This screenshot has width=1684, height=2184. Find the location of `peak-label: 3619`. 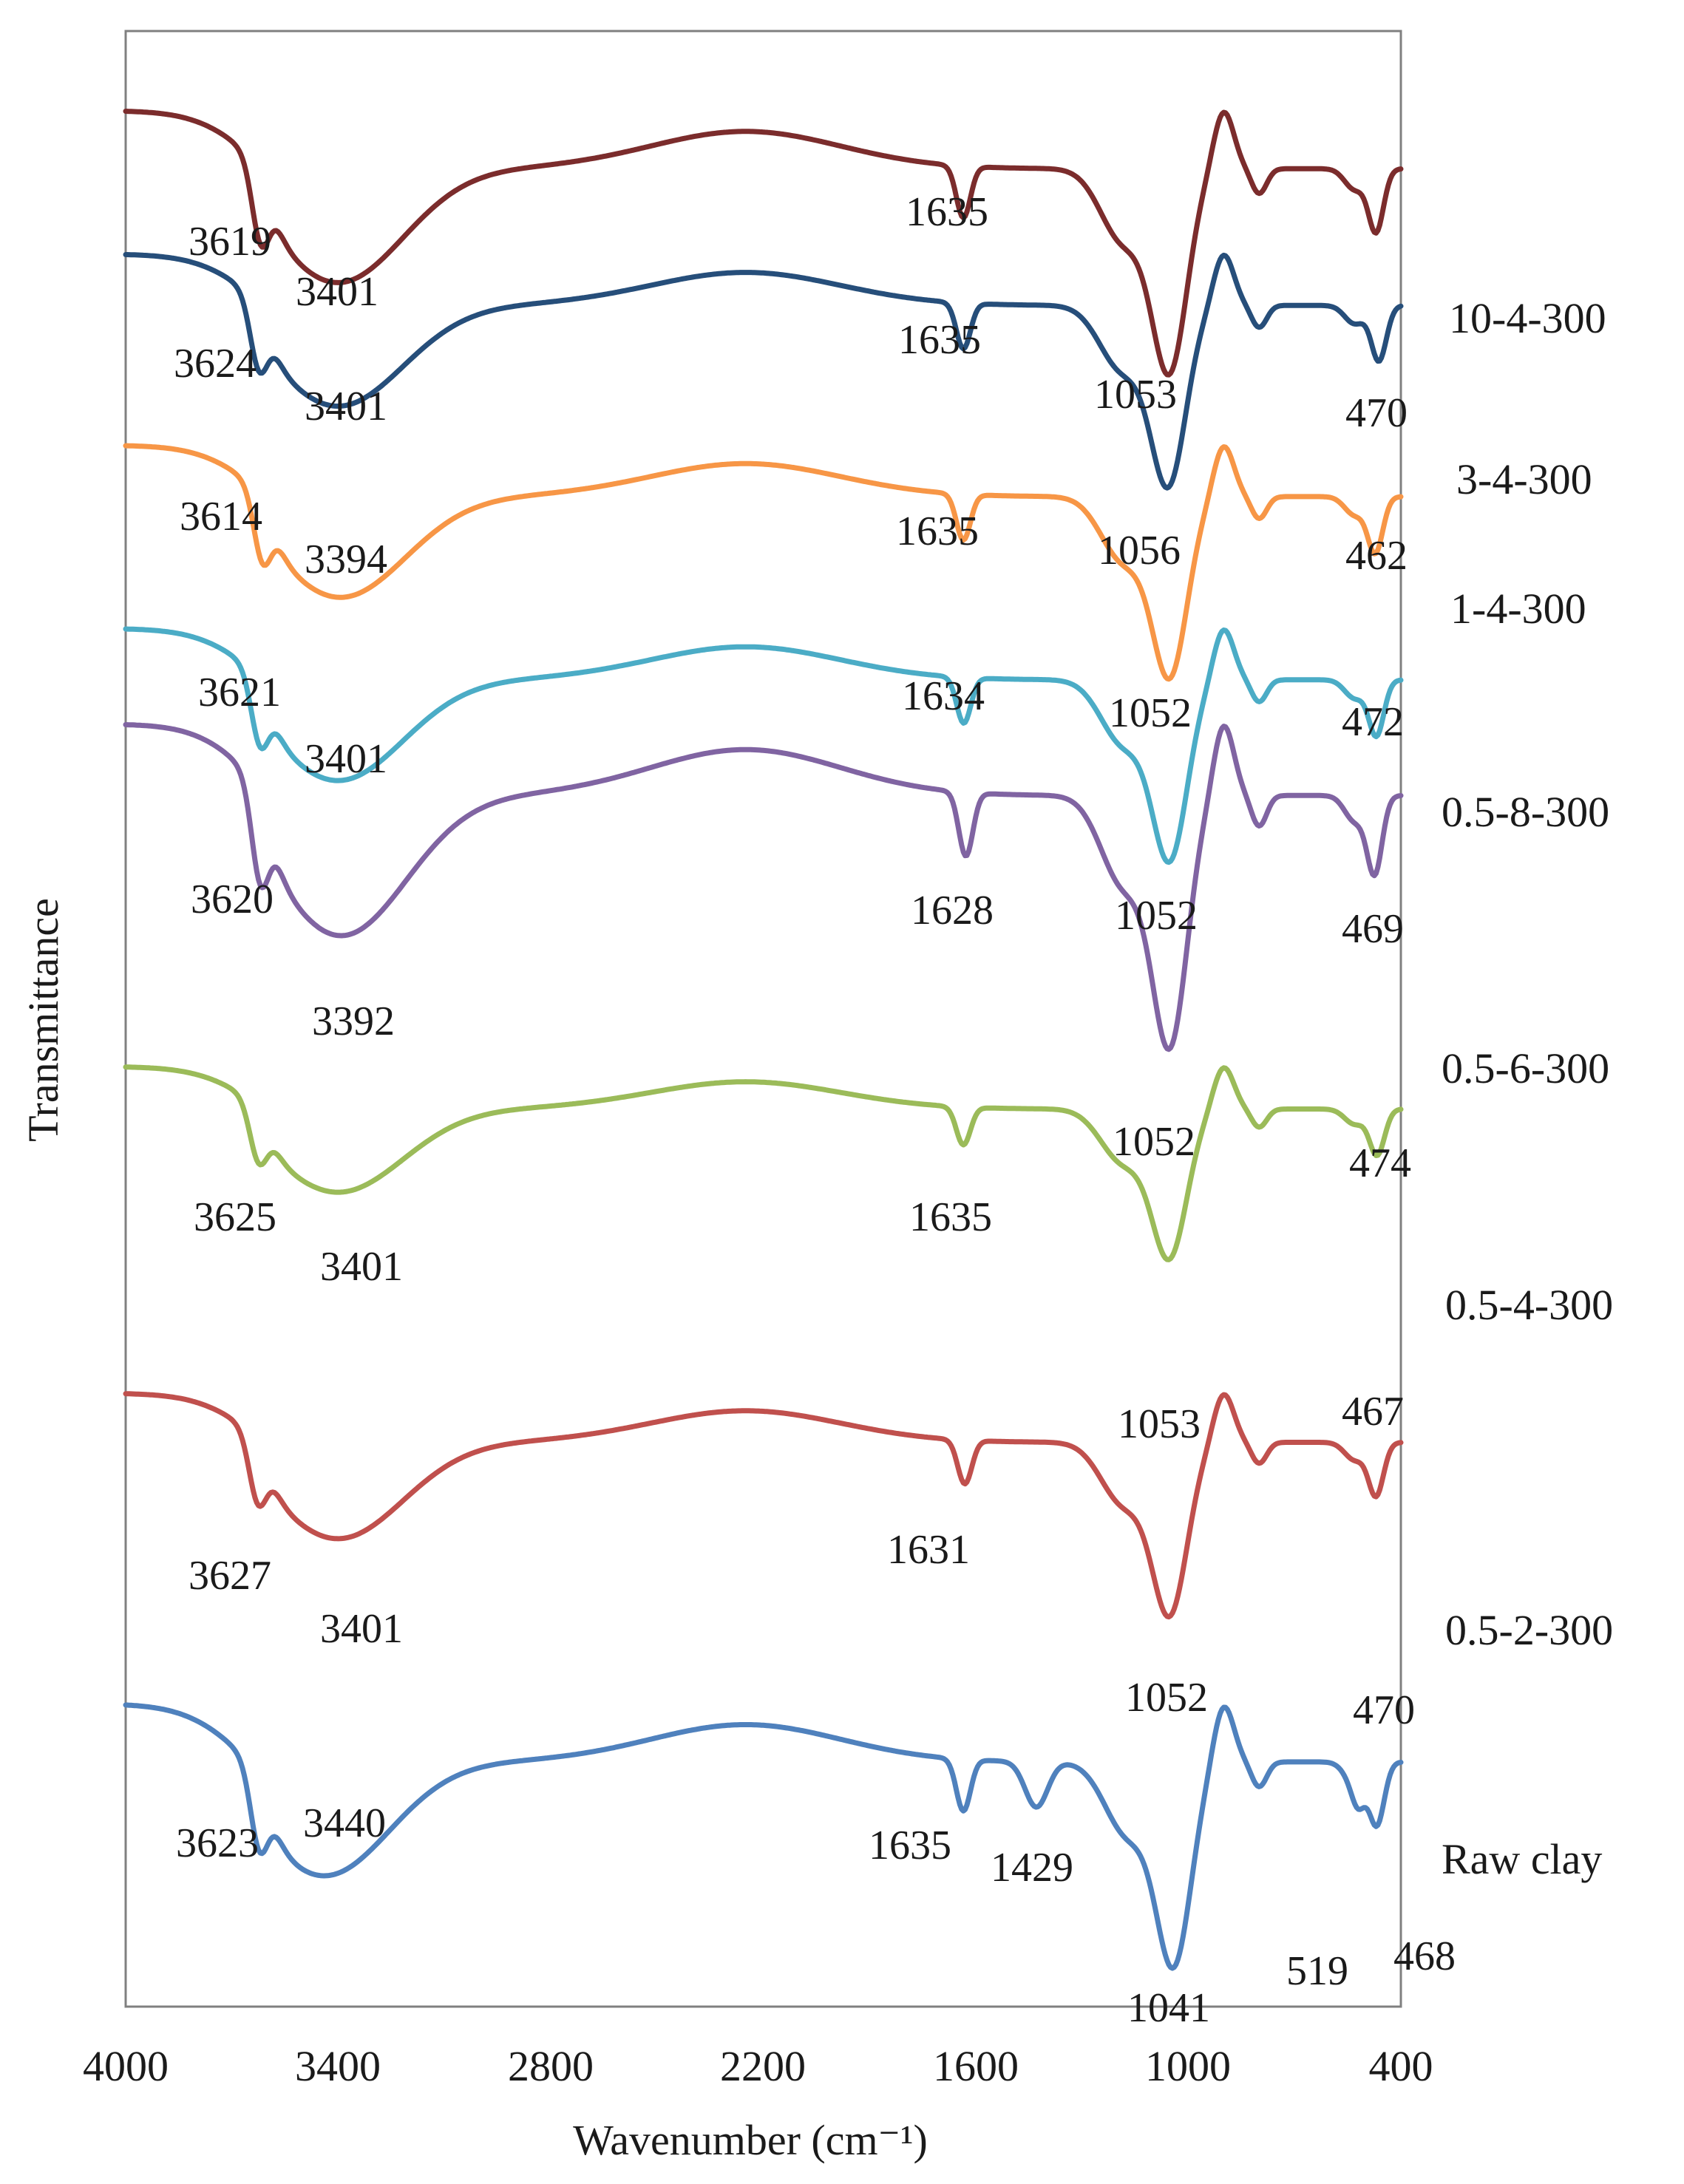

peak-label: 3619 is located at coordinates (230, 242).